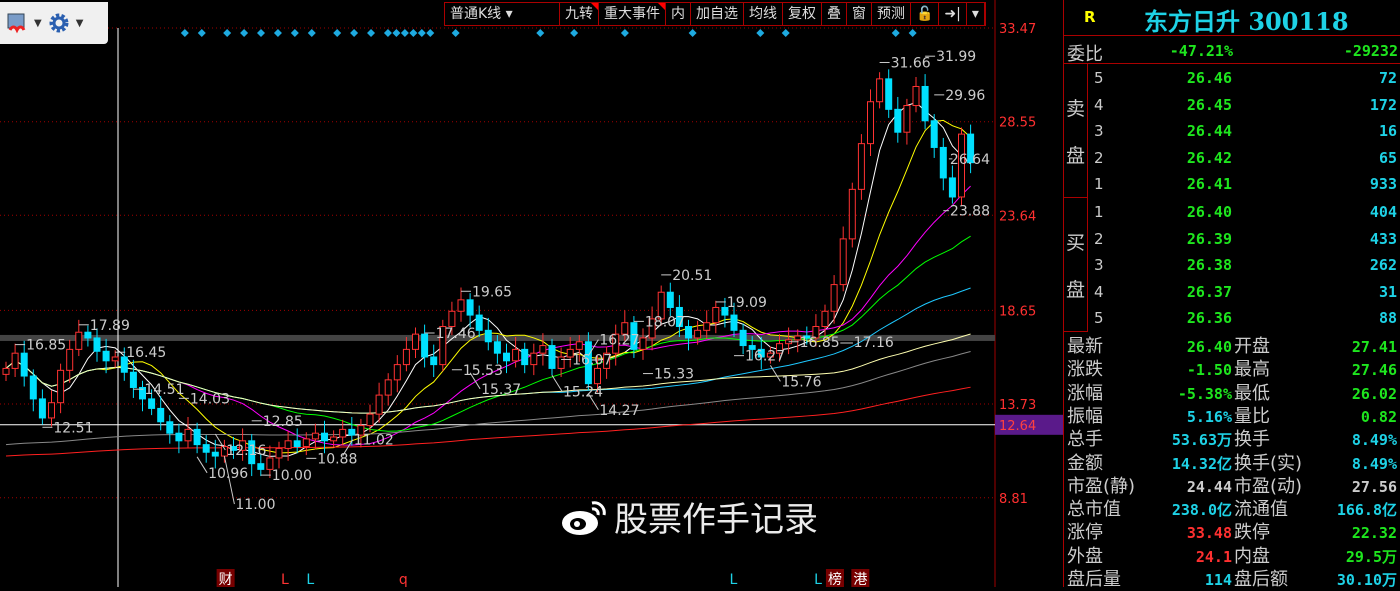 This screenshot has width=1400, height=591. I want to click on price-annotation: 16.07, so click(592, 360).